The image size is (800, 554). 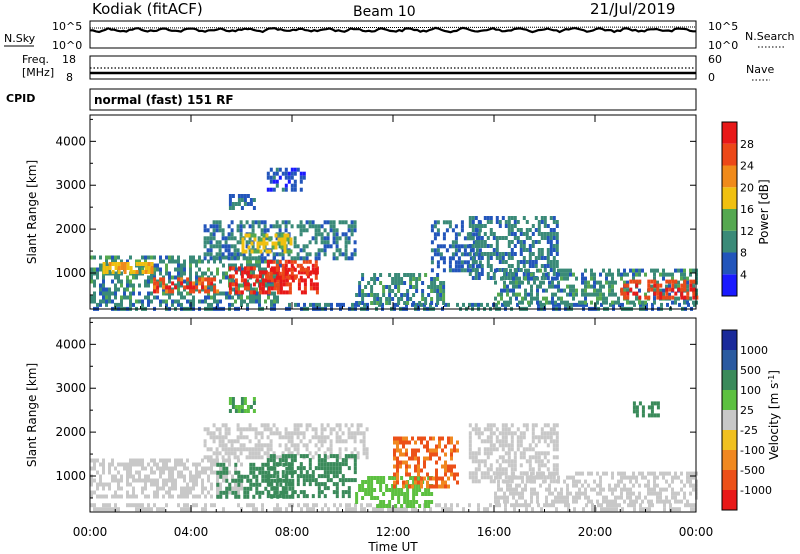 What do you see at coordinates (715, 59) in the screenshot?
I see `nave-tick-top: 60` at bounding box center [715, 59].